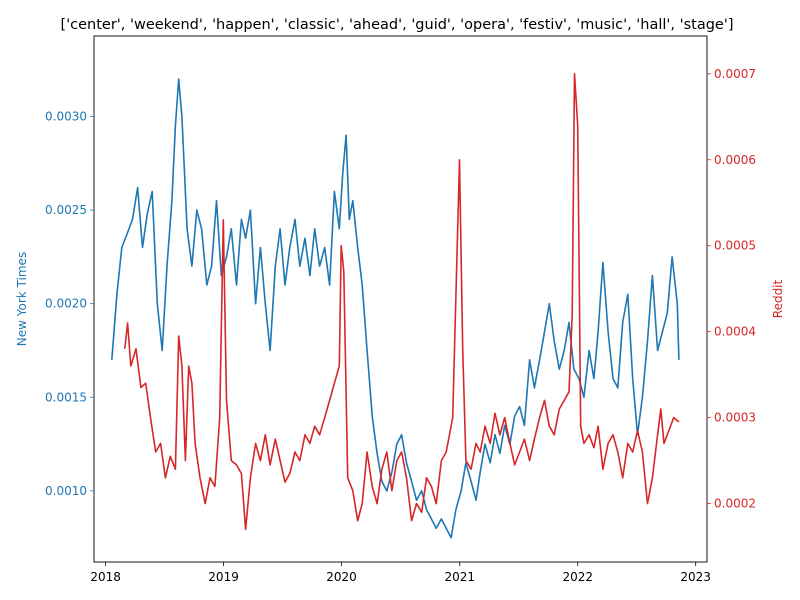 The width and height of the screenshot is (800, 600). What do you see at coordinates (22, 299) in the screenshot?
I see `y-left-axis-label: New York Times` at bounding box center [22, 299].